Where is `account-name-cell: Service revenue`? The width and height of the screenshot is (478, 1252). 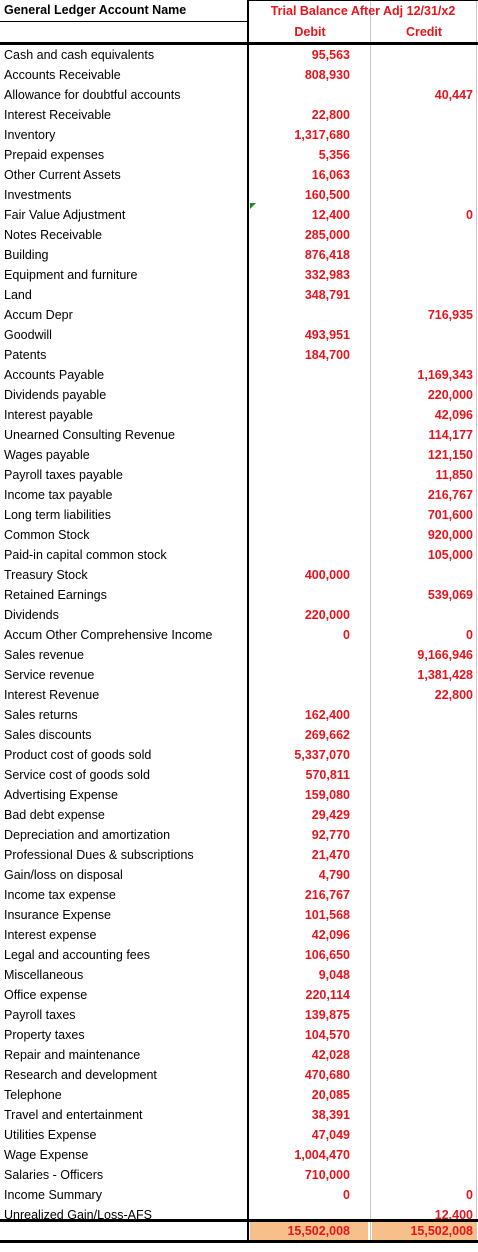 account-name-cell: Service revenue is located at coordinates (49, 675).